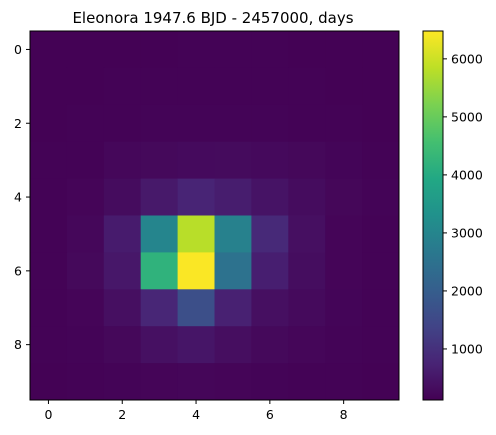 The height and width of the screenshot is (435, 496). What do you see at coordinates (18, 270) in the screenshot?
I see `y-tick-label: 6` at bounding box center [18, 270].